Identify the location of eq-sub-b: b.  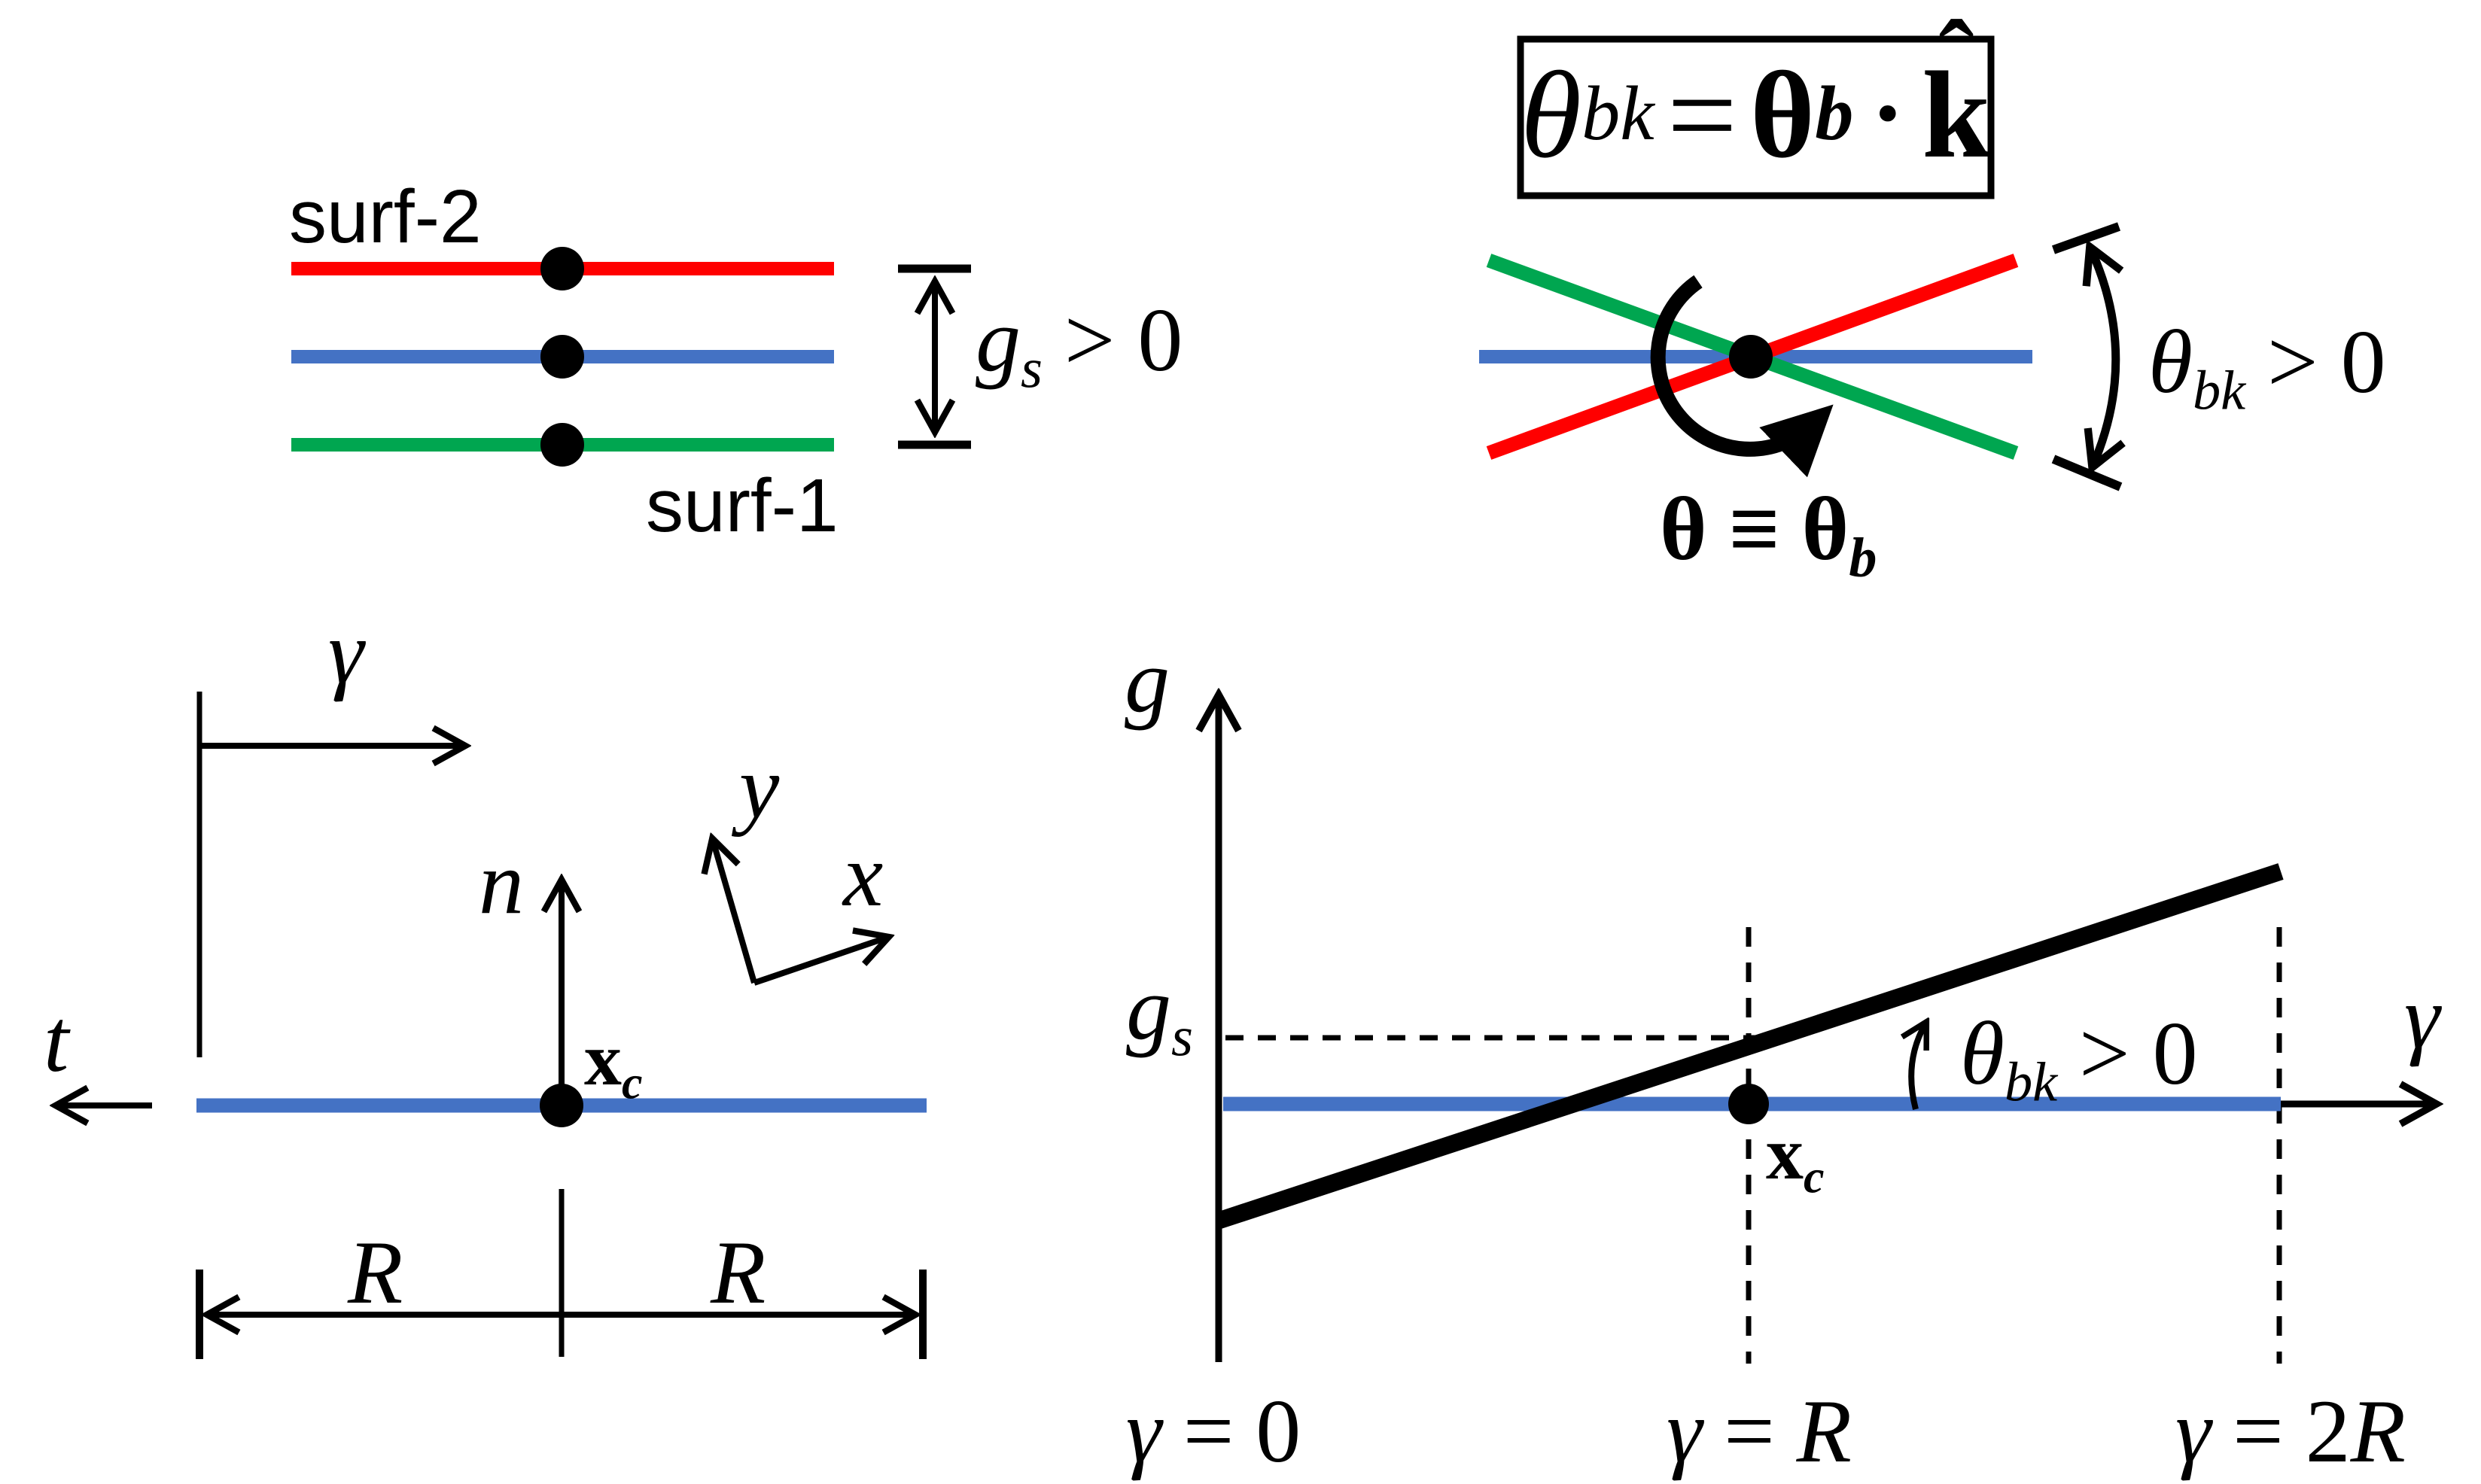
(1834, 114).